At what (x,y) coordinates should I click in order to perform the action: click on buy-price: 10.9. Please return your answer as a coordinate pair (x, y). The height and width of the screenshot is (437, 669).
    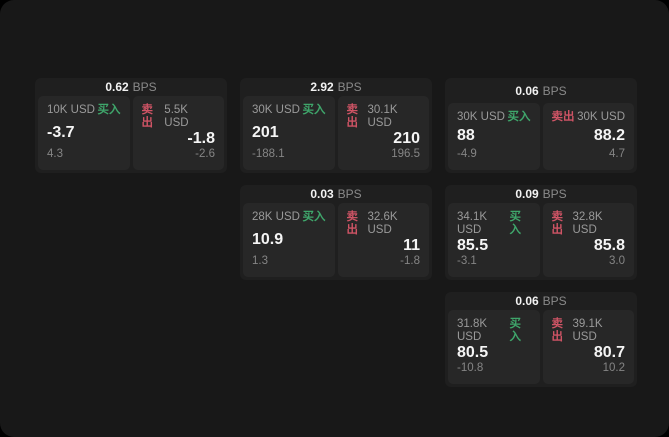
    Looking at the image, I should click on (268, 239).